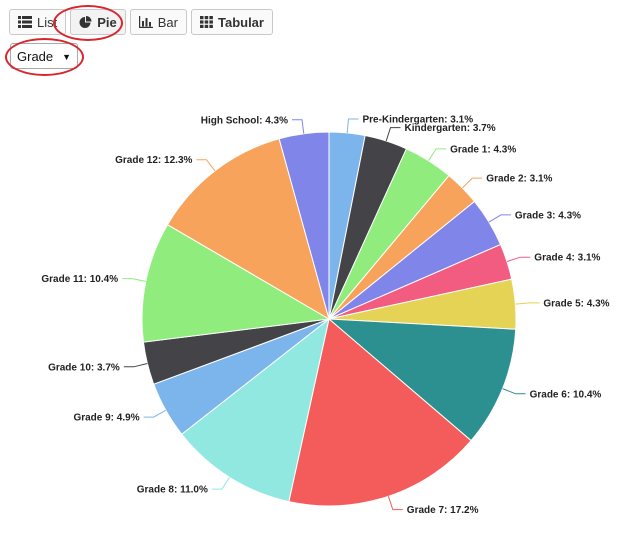  I want to click on view-toolbar: List Pie Bar Tabular, so click(141, 22).